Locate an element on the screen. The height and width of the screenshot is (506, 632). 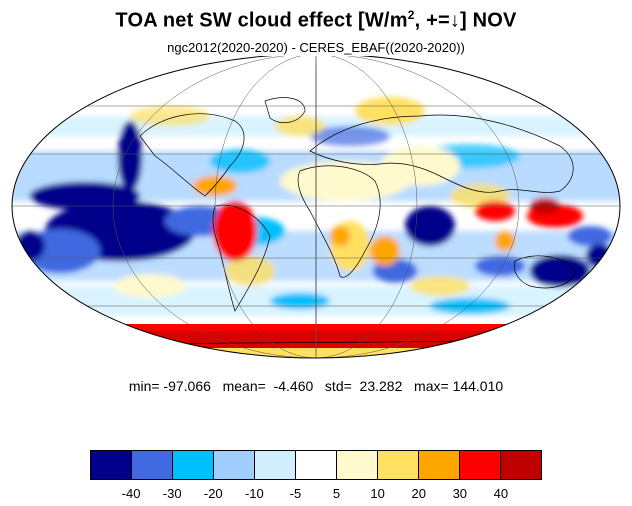
colorbar-tick-label: 20 is located at coordinates (418, 493).